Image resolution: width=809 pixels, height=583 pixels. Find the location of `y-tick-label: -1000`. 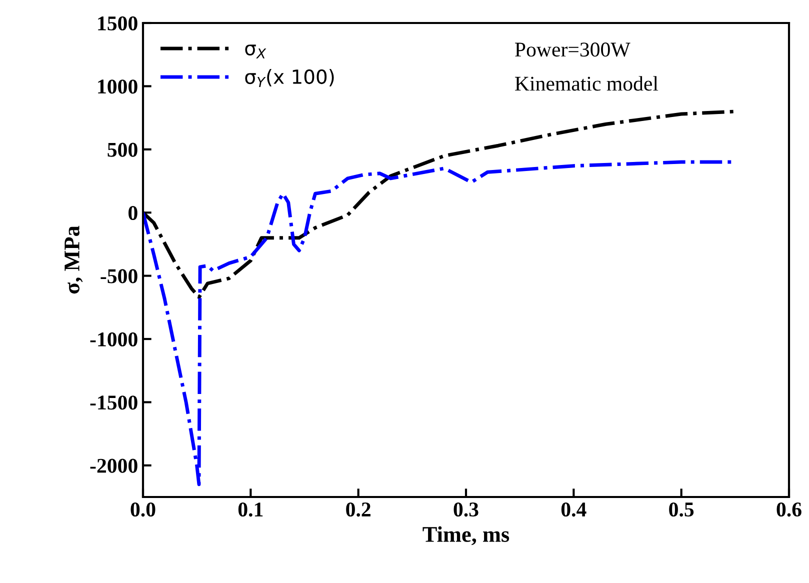

y-tick-label: -1000 is located at coordinates (114, 339).